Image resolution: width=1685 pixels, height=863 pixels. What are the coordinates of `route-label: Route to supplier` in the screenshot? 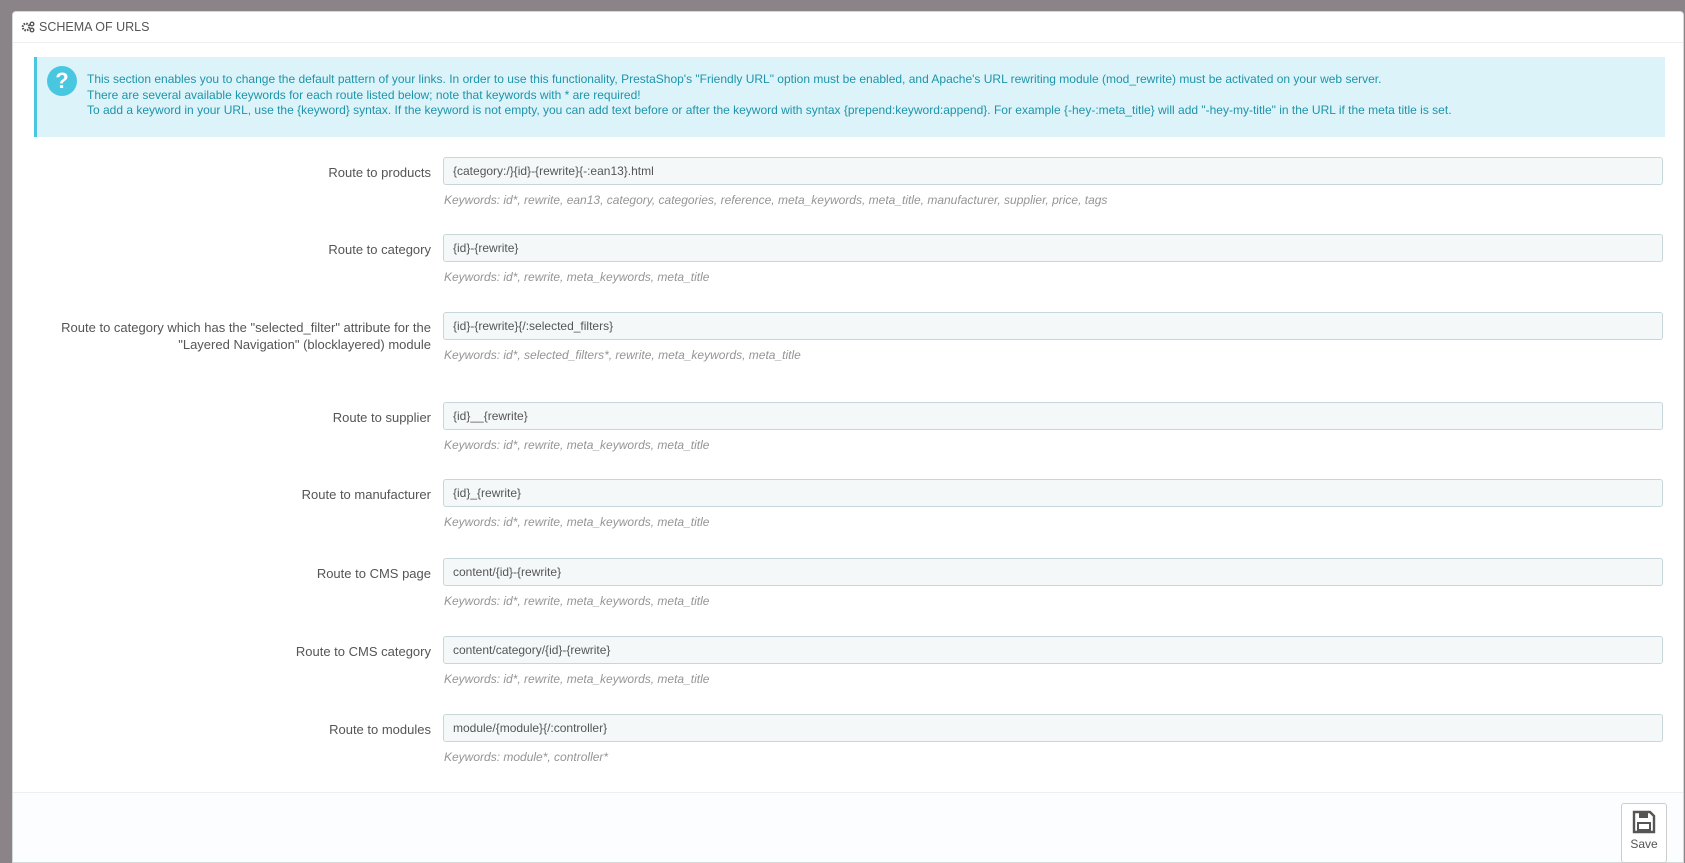 It's located at (381, 417).